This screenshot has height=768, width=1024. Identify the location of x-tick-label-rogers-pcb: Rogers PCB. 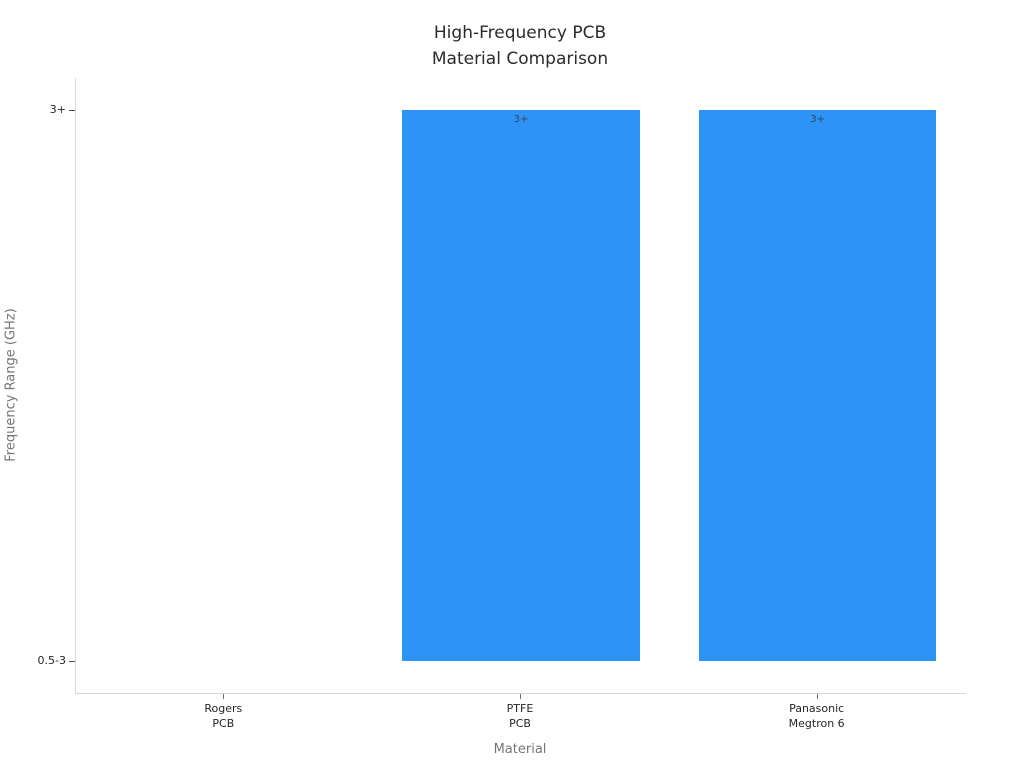
(223, 716).